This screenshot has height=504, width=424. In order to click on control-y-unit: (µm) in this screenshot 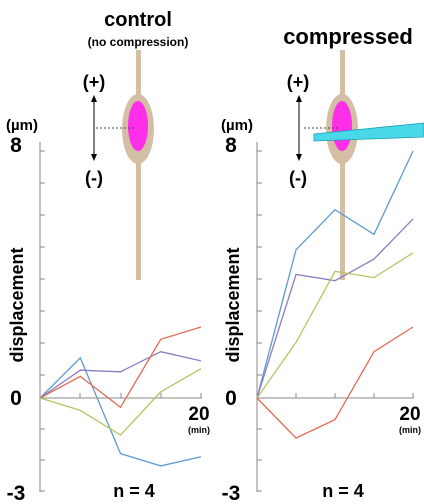, I will do `click(22, 125)`.